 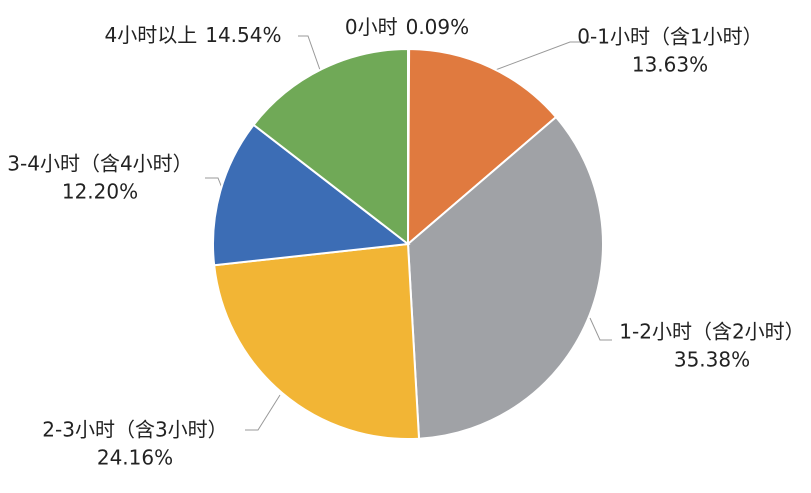 I want to click on slice-label: 0小时 0.09%, so click(x=407, y=27).